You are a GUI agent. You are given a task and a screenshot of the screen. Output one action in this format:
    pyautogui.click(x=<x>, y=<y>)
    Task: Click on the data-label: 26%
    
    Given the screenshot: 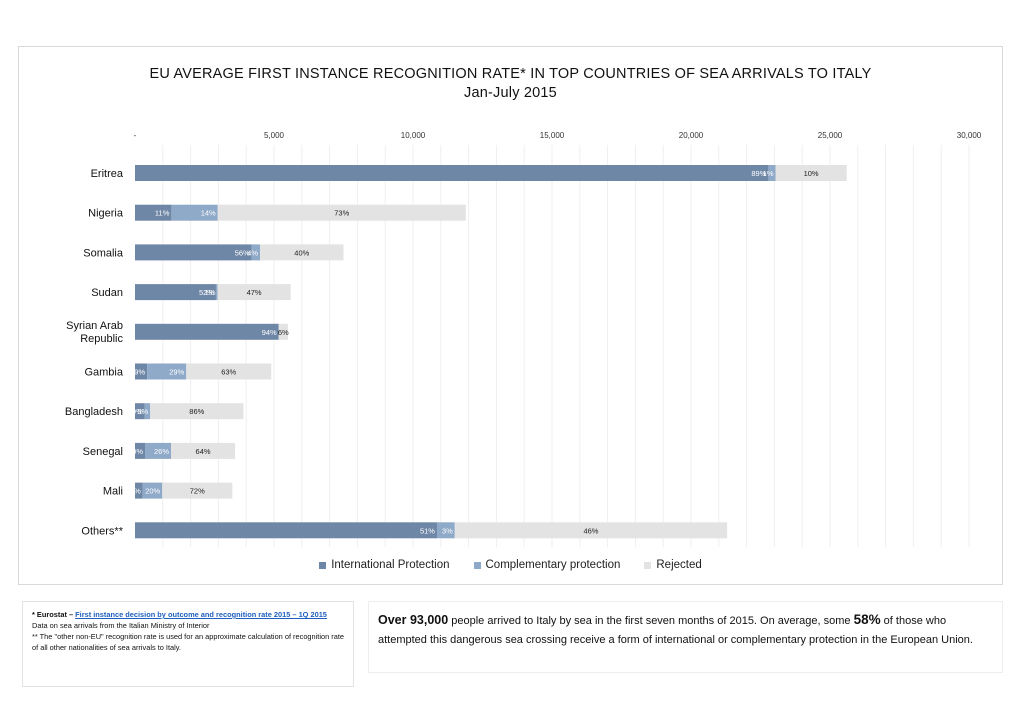 What is the action you would take?
    pyautogui.click(x=161, y=451)
    